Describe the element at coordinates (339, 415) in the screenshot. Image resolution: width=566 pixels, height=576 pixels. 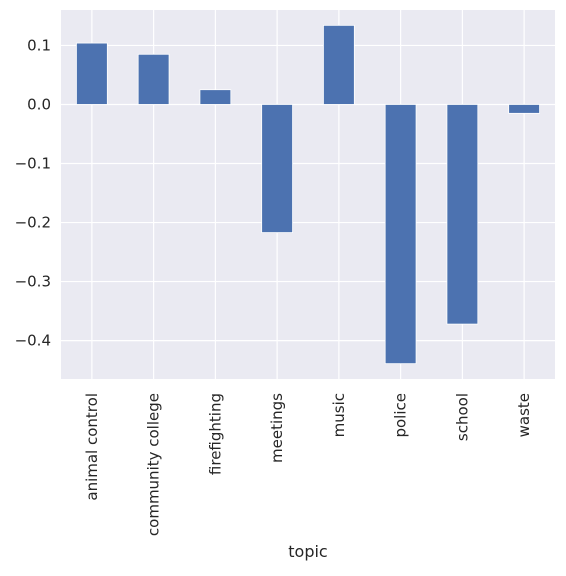
I see `x-tick-label: music` at that location.